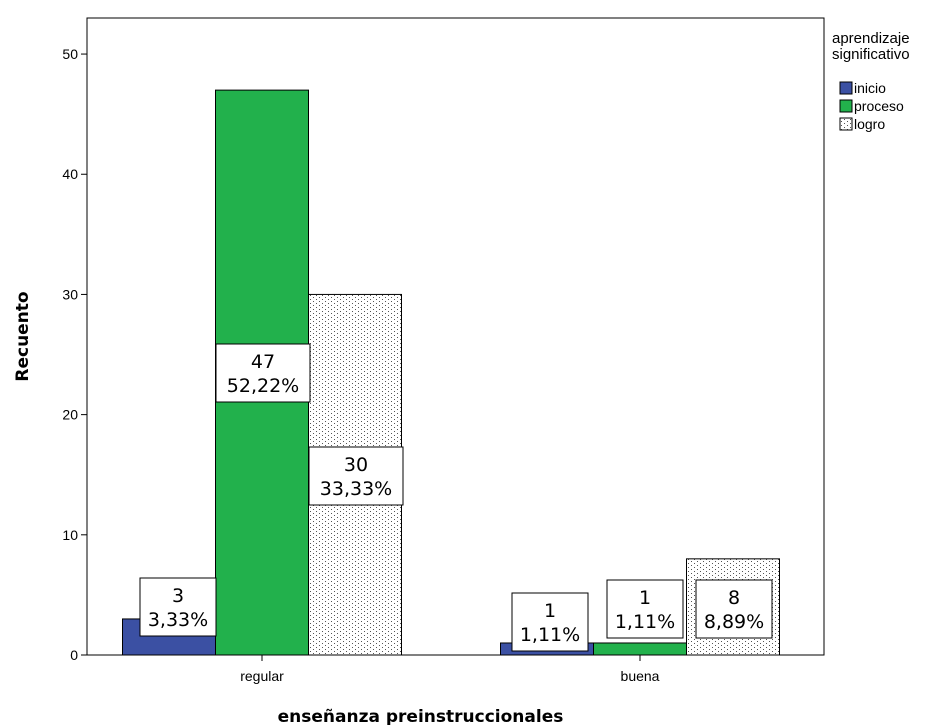 This screenshot has height=725, width=948. Describe the element at coordinates (263, 386) in the screenshot. I see `data-label-percent: 52,22%` at that location.